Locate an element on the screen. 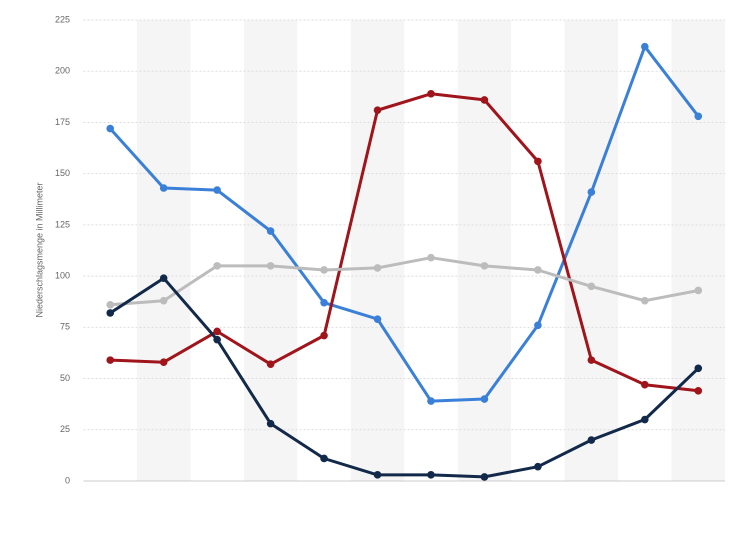 The height and width of the screenshot is (560, 754). y-tick-label: 225 is located at coordinates (62, 19).